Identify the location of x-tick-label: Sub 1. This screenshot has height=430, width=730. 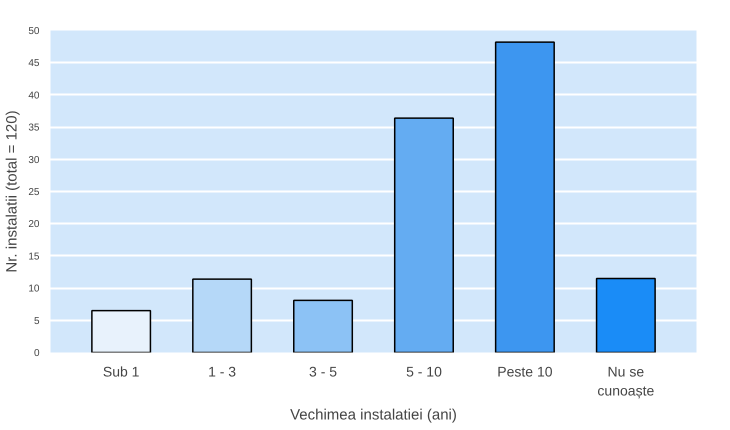
(121, 372).